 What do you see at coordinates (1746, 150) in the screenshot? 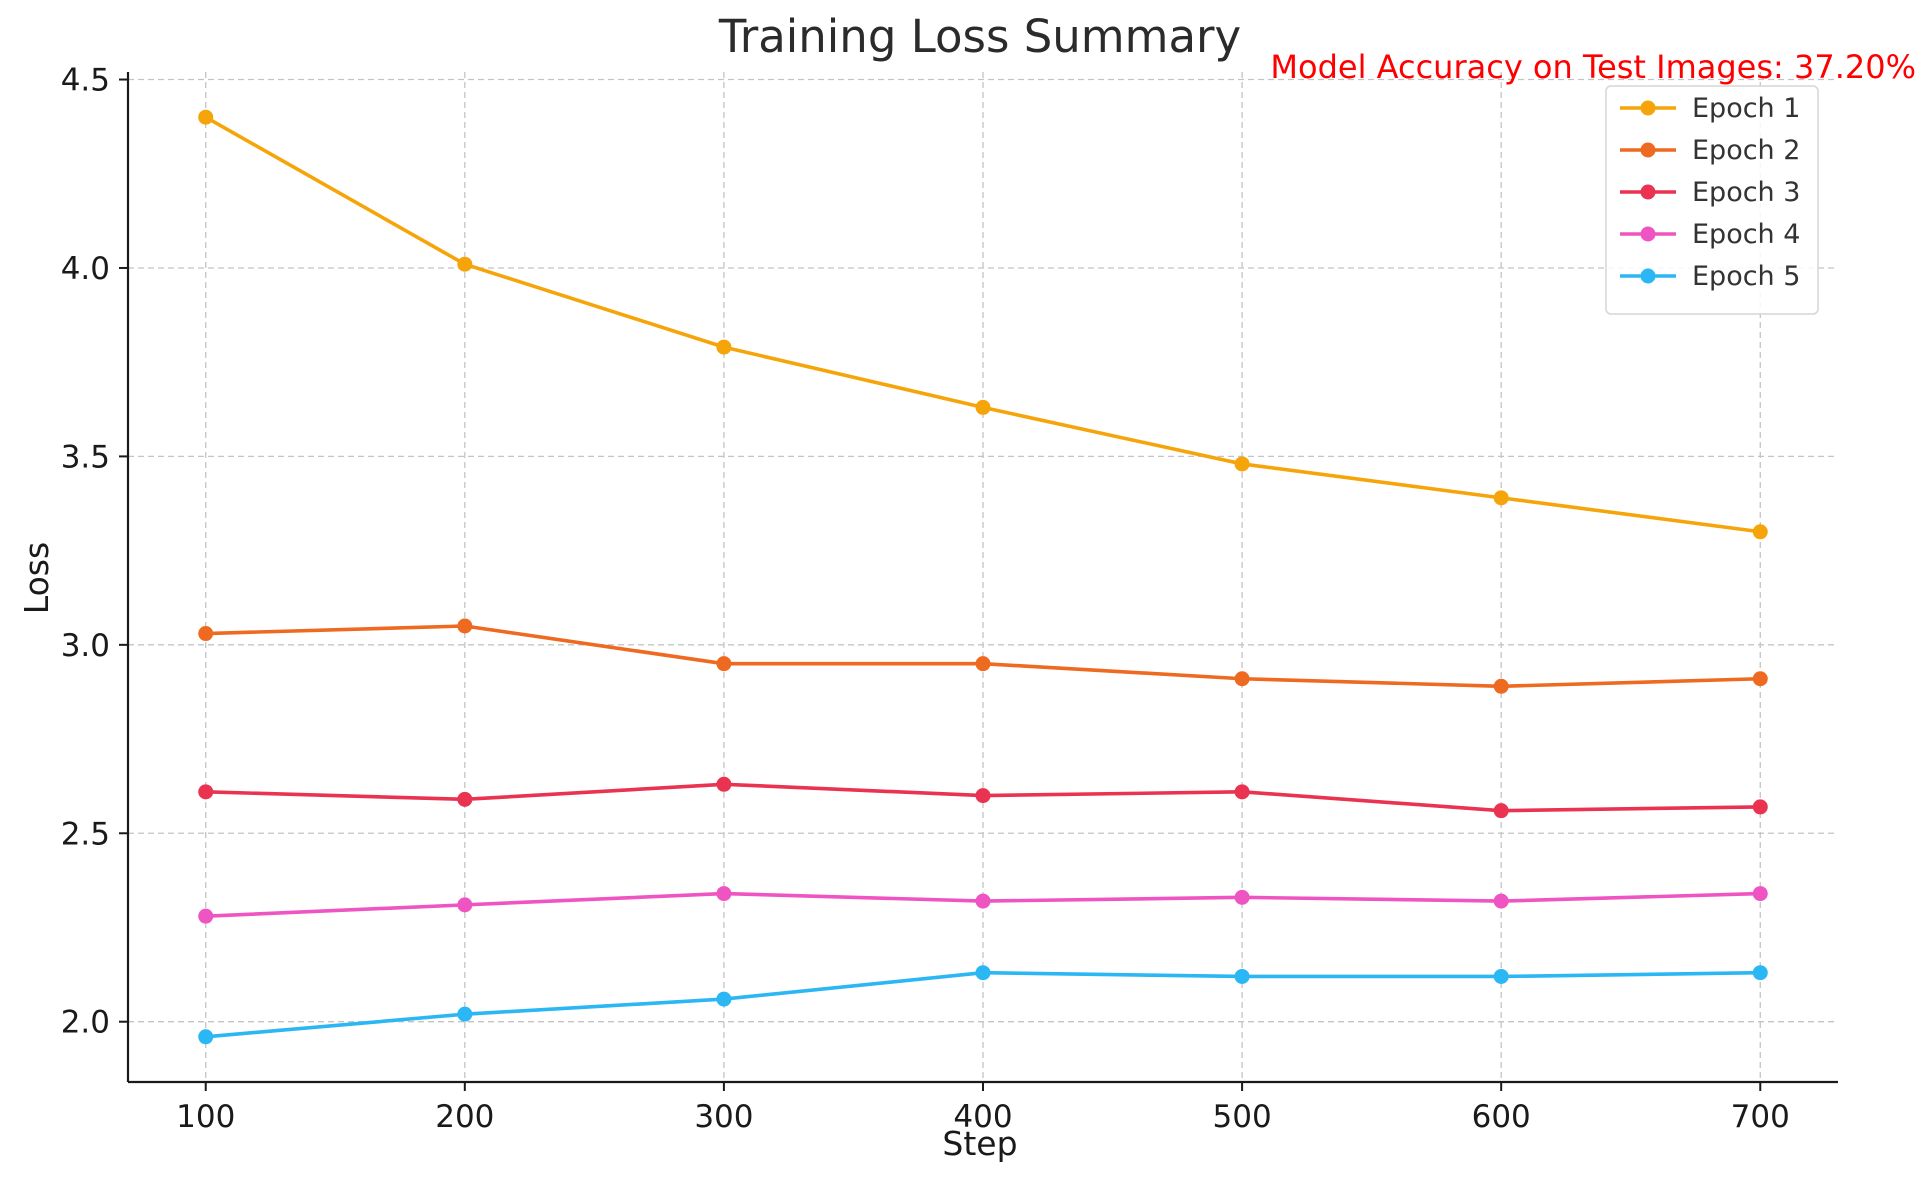
I see `legend-label: Epoch 2` at bounding box center [1746, 150].